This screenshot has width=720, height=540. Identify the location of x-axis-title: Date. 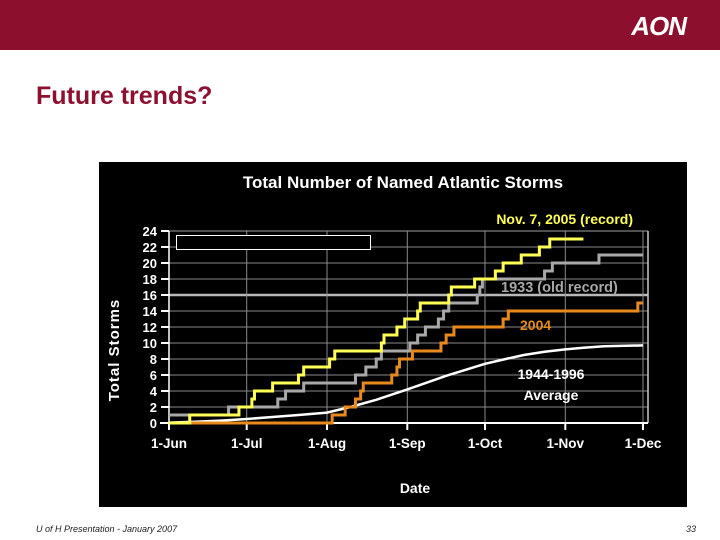
(415, 488).